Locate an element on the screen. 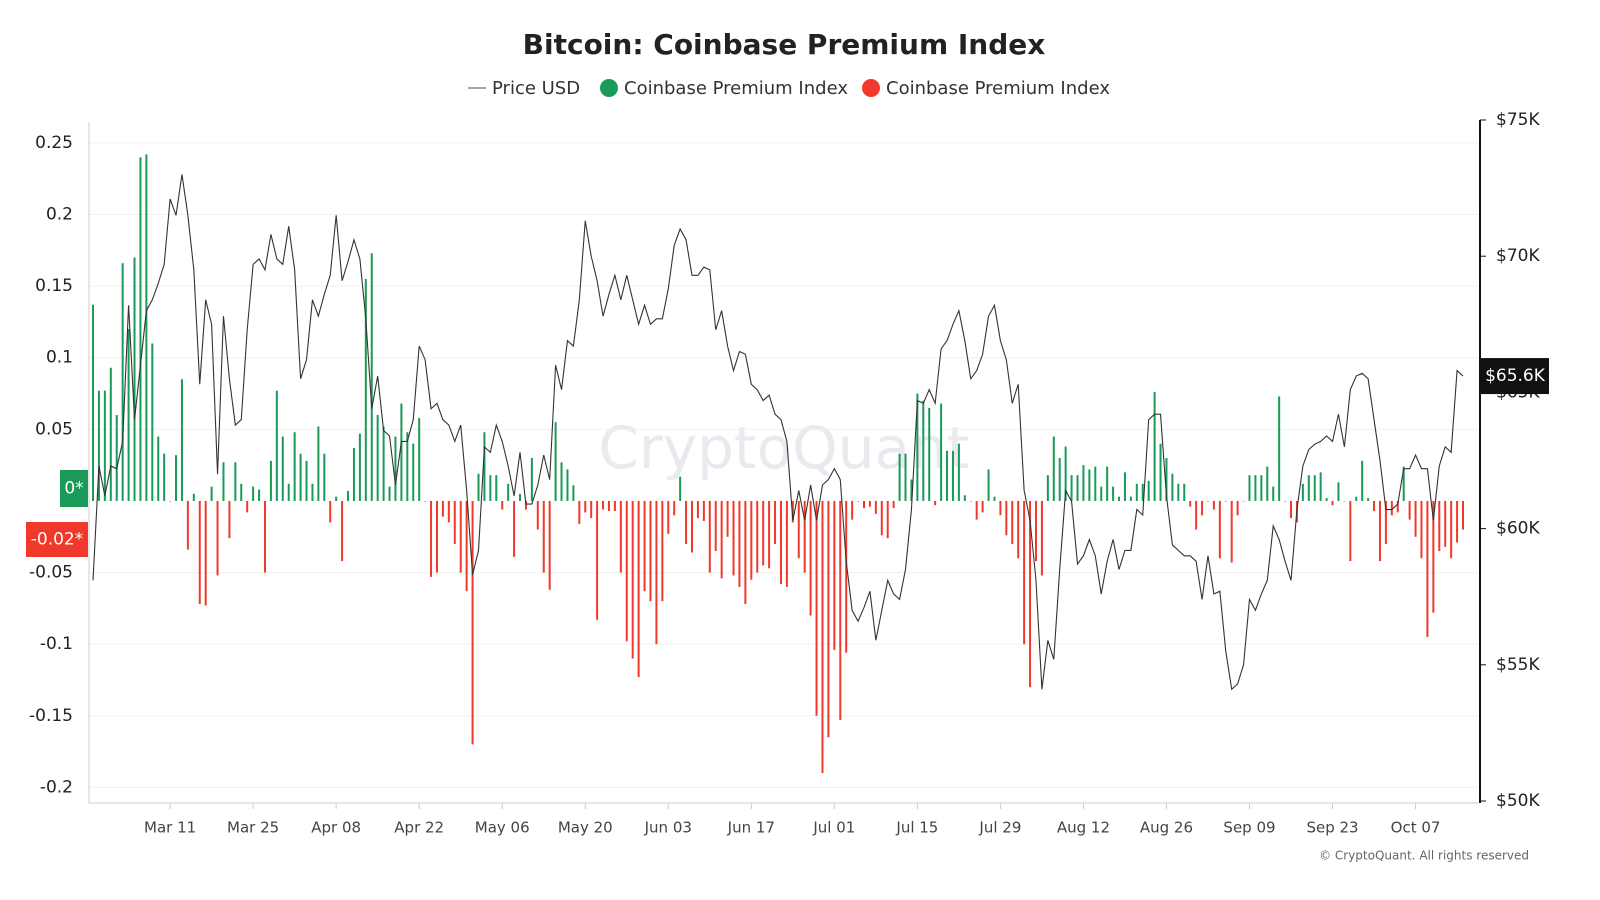 The width and height of the screenshot is (1600, 900). value-tag-label: -0.02* is located at coordinates (57, 540).